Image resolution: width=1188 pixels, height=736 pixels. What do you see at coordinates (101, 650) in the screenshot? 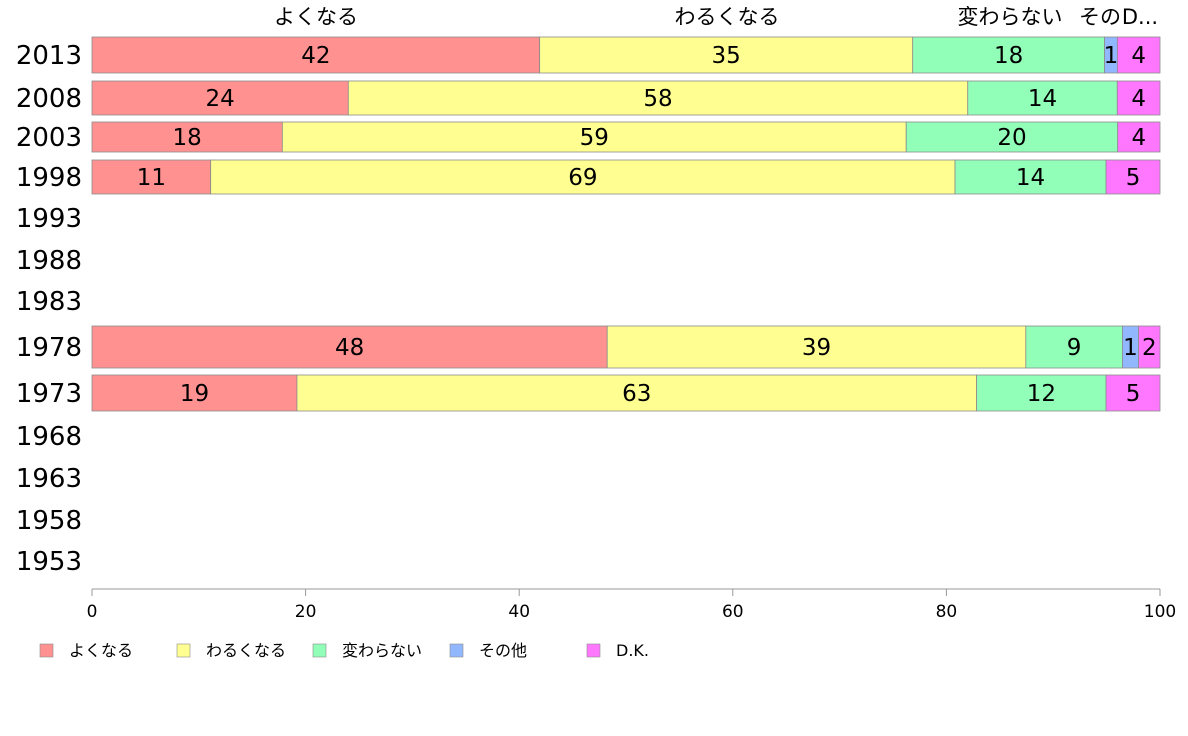
I see `legend-label: よくなる` at bounding box center [101, 650].